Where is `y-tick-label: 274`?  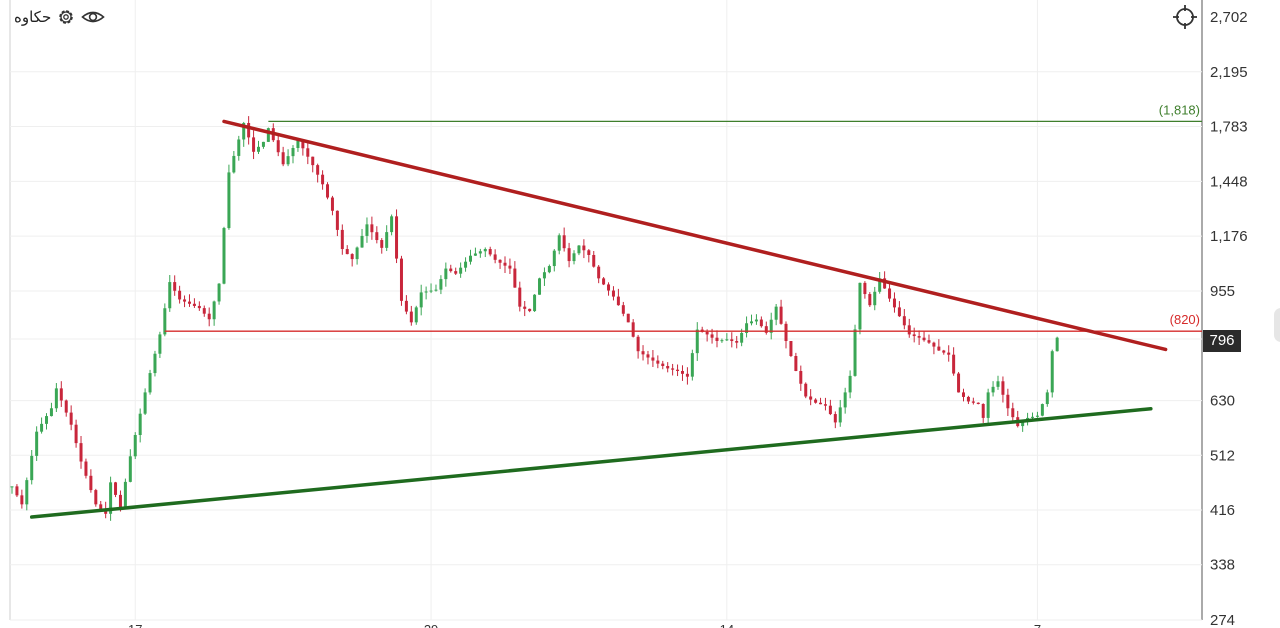
y-tick-label: 274 is located at coordinates (1222, 620).